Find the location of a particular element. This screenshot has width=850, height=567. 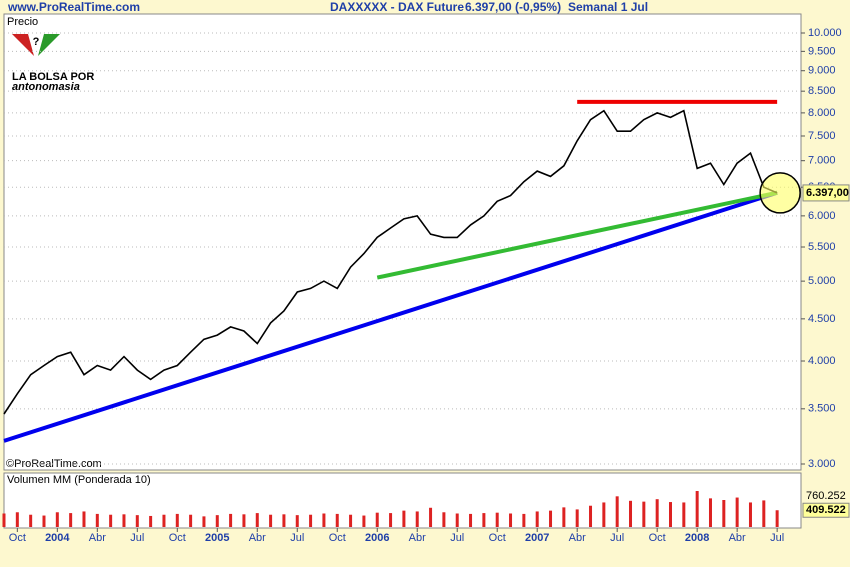

y-tick-label: 6.000 is located at coordinates (822, 216).